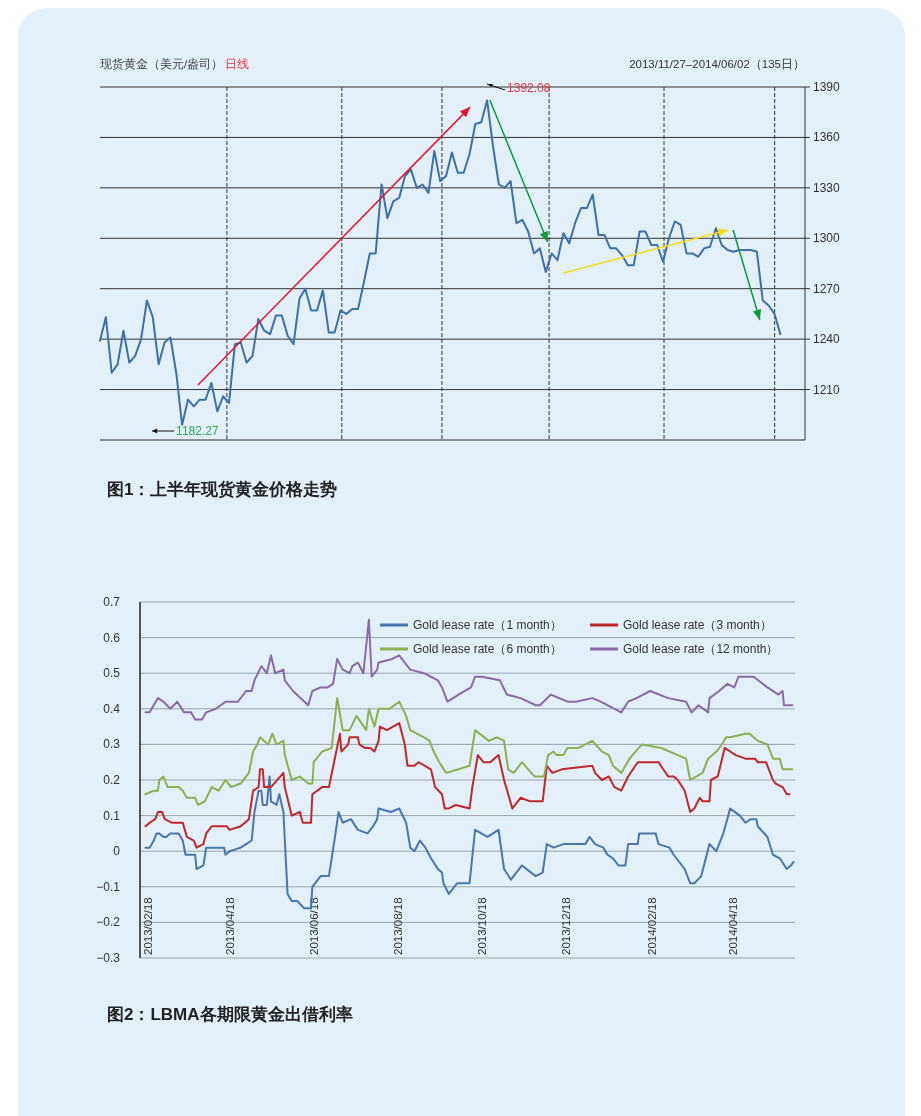  What do you see at coordinates (529, 88) in the screenshot?
I see `annotation: 1392.08` at bounding box center [529, 88].